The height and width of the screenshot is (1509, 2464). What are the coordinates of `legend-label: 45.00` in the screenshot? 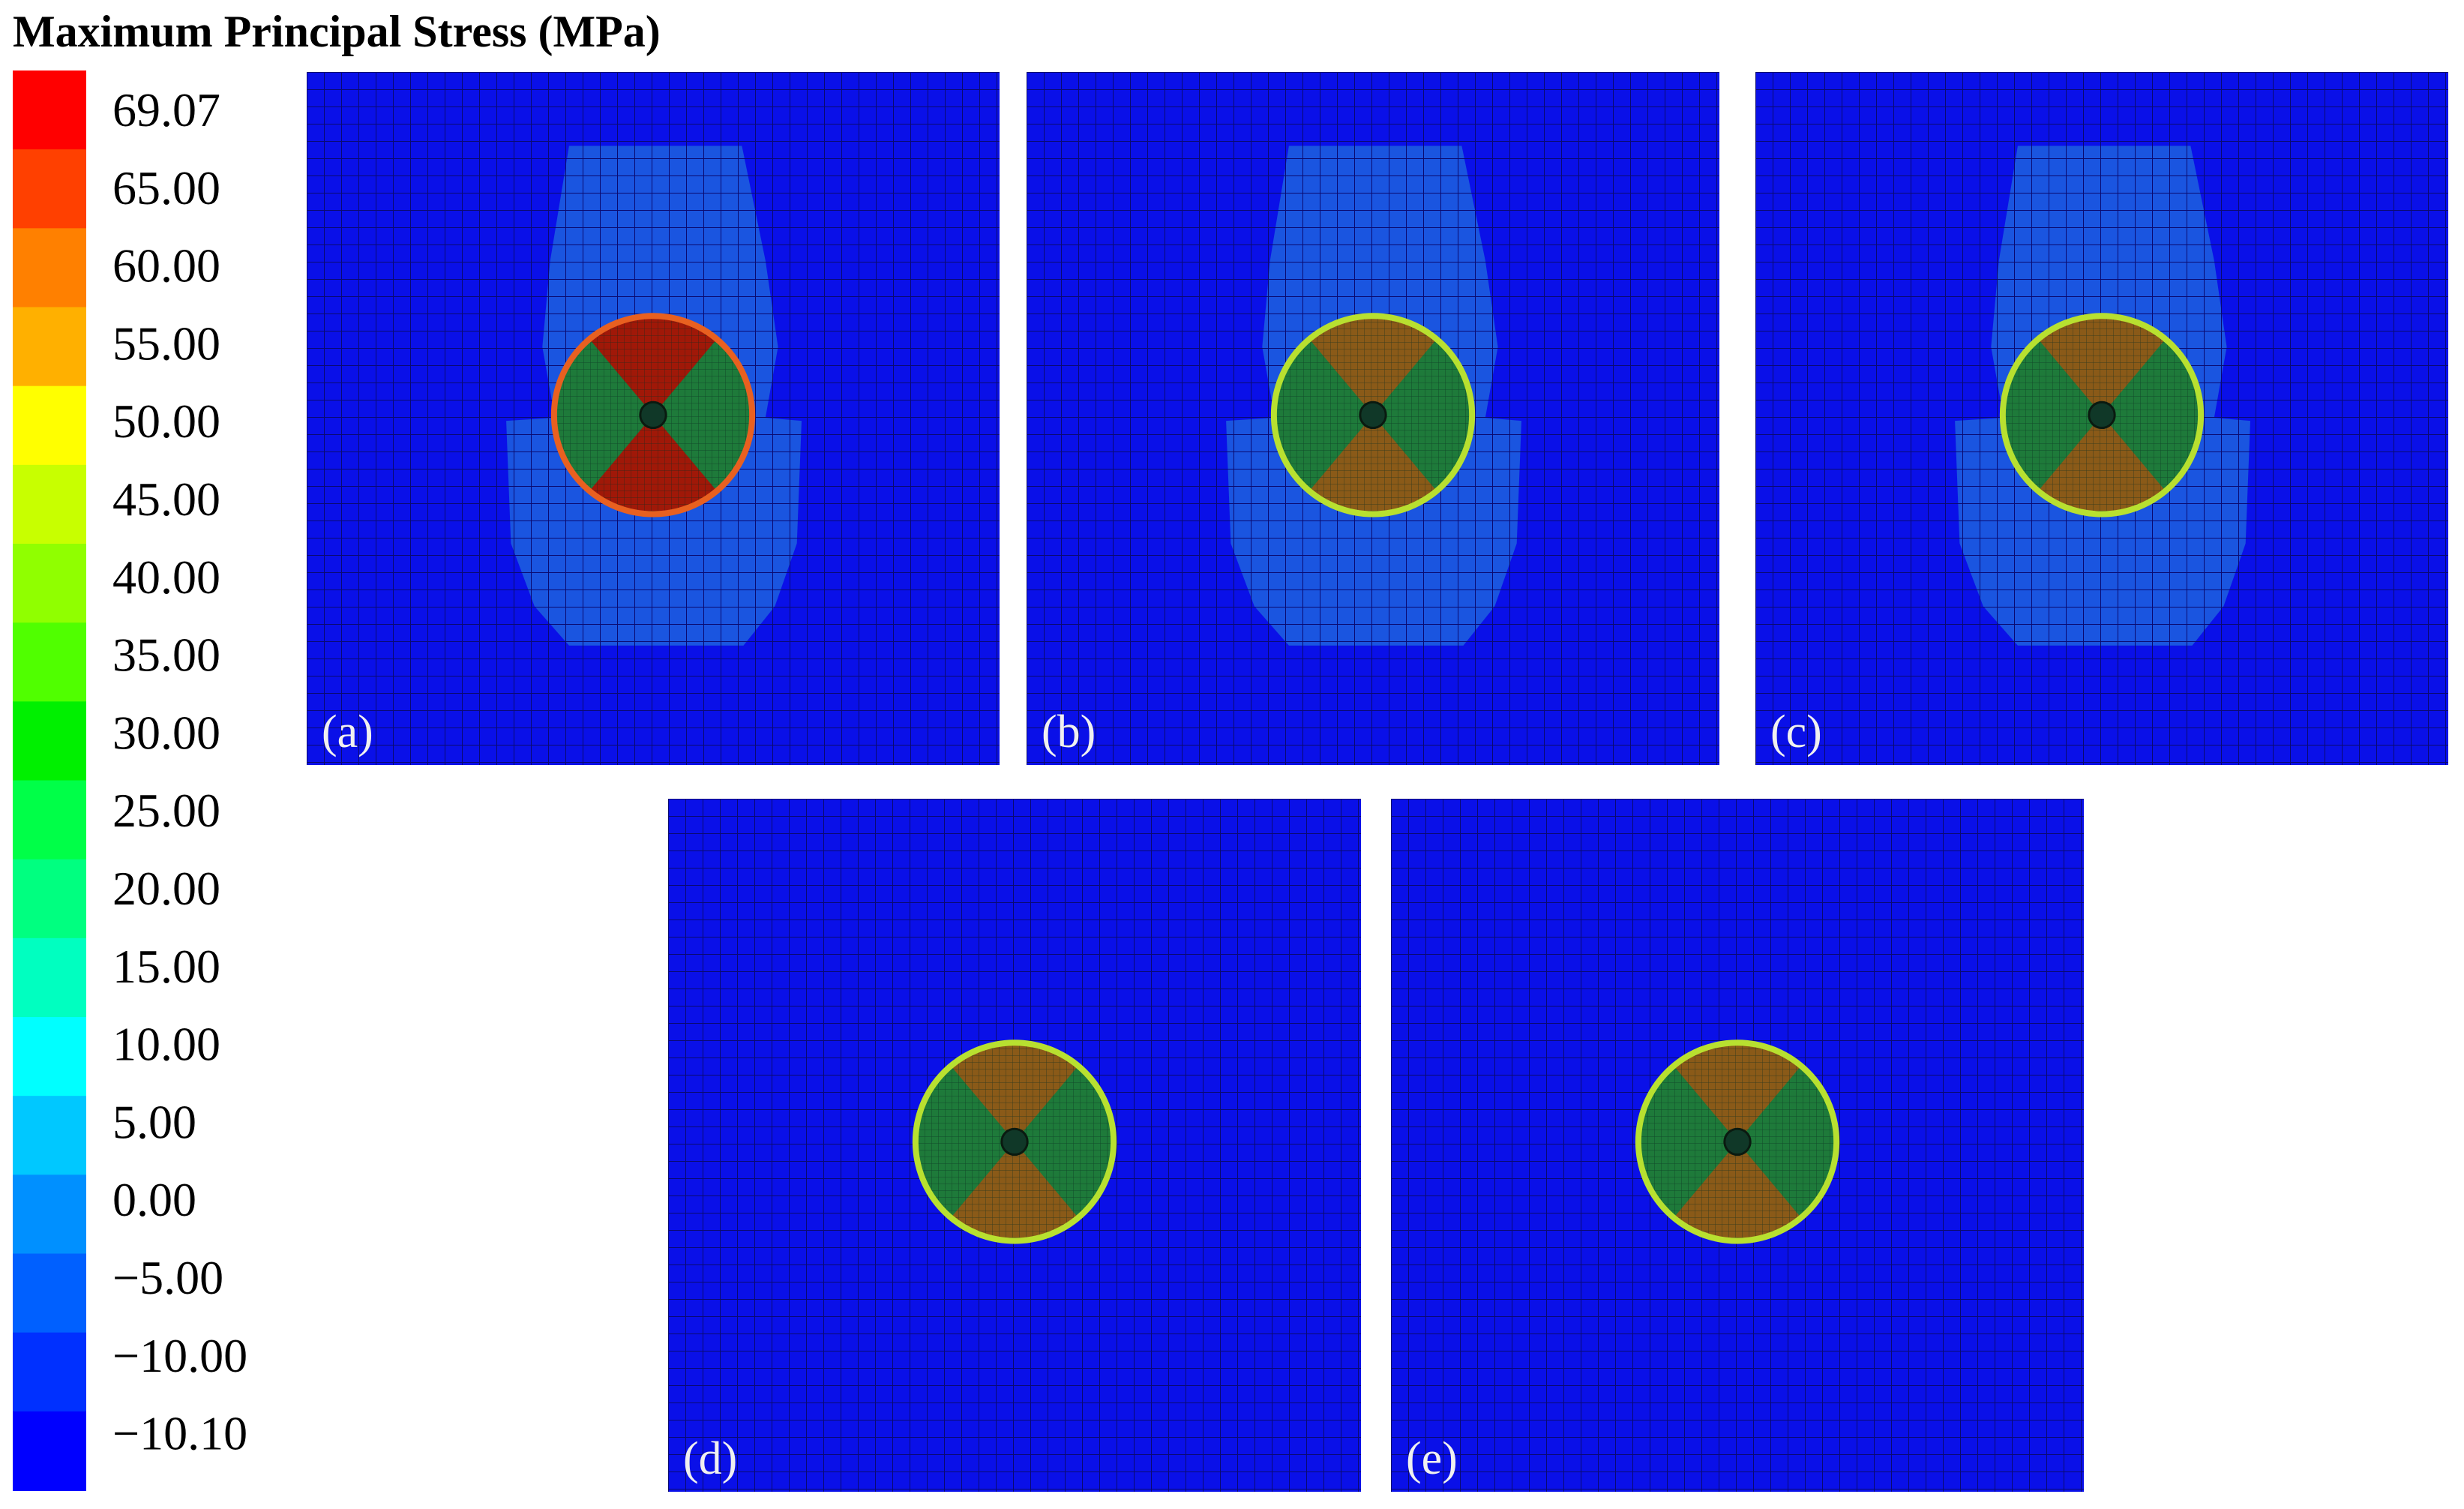 It's located at (166, 499).